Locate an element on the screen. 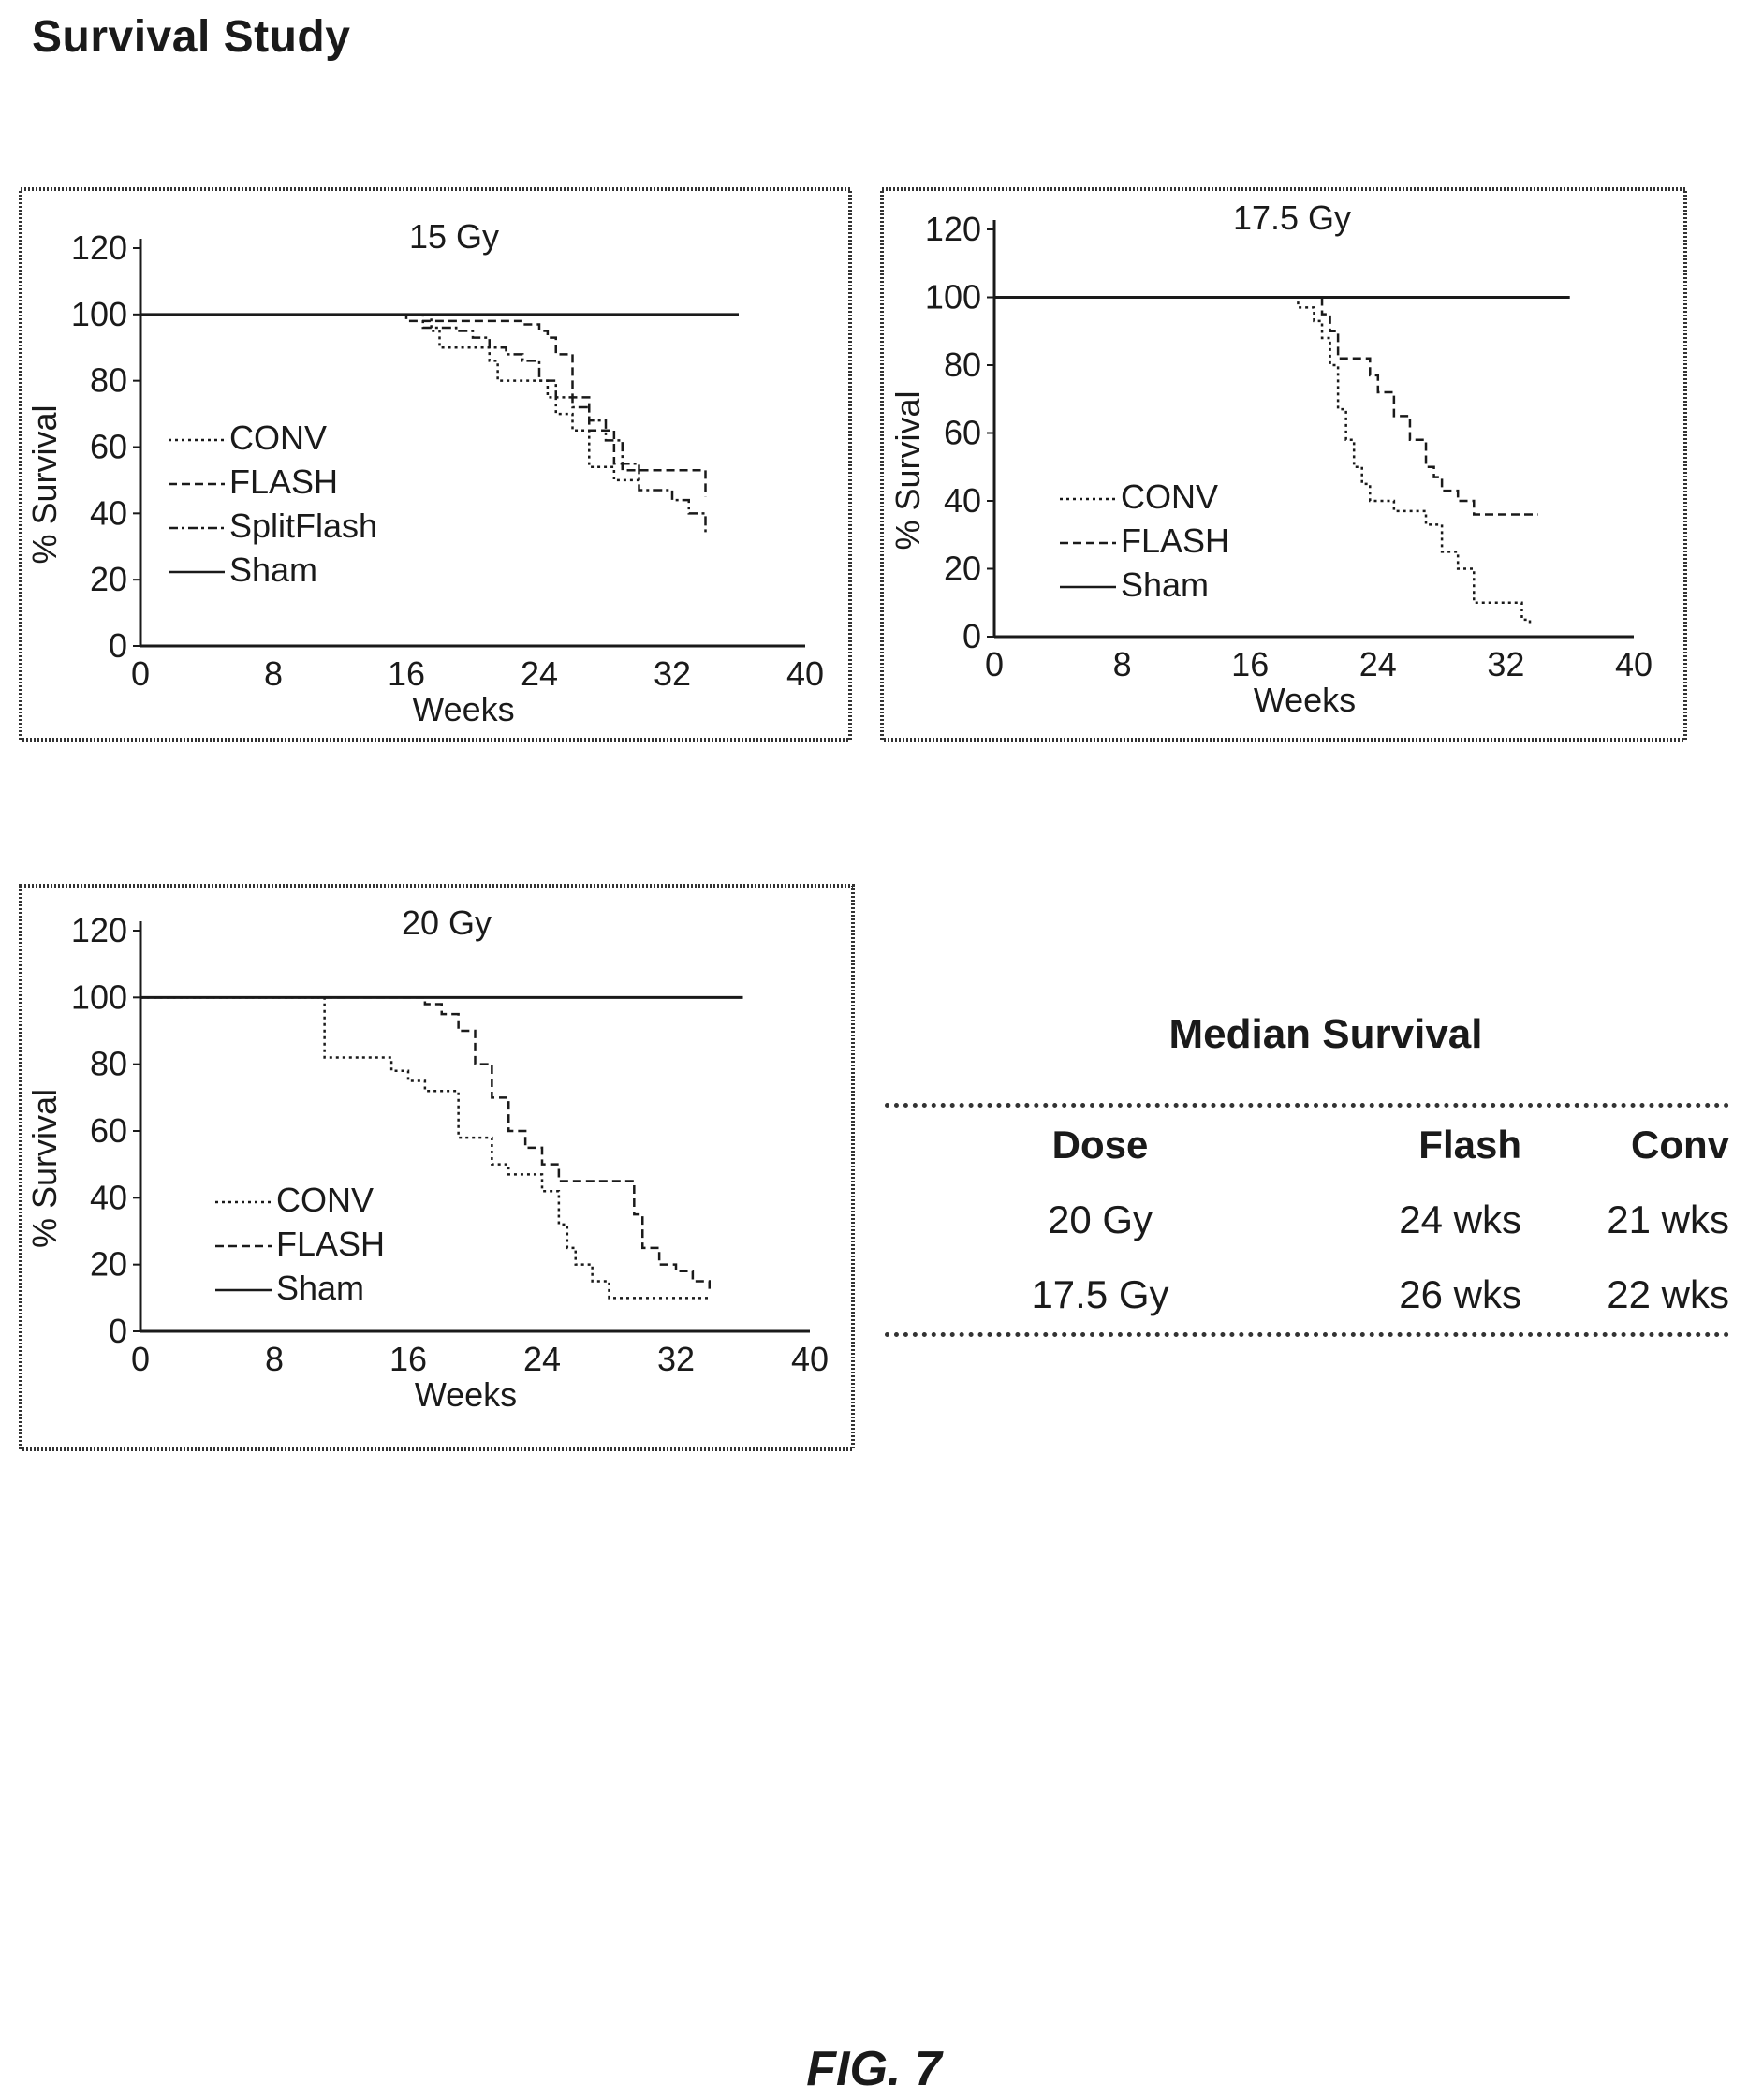 The width and height of the screenshot is (1748, 2100). figure-label: FIG. 7 is located at coordinates (874, 2069).